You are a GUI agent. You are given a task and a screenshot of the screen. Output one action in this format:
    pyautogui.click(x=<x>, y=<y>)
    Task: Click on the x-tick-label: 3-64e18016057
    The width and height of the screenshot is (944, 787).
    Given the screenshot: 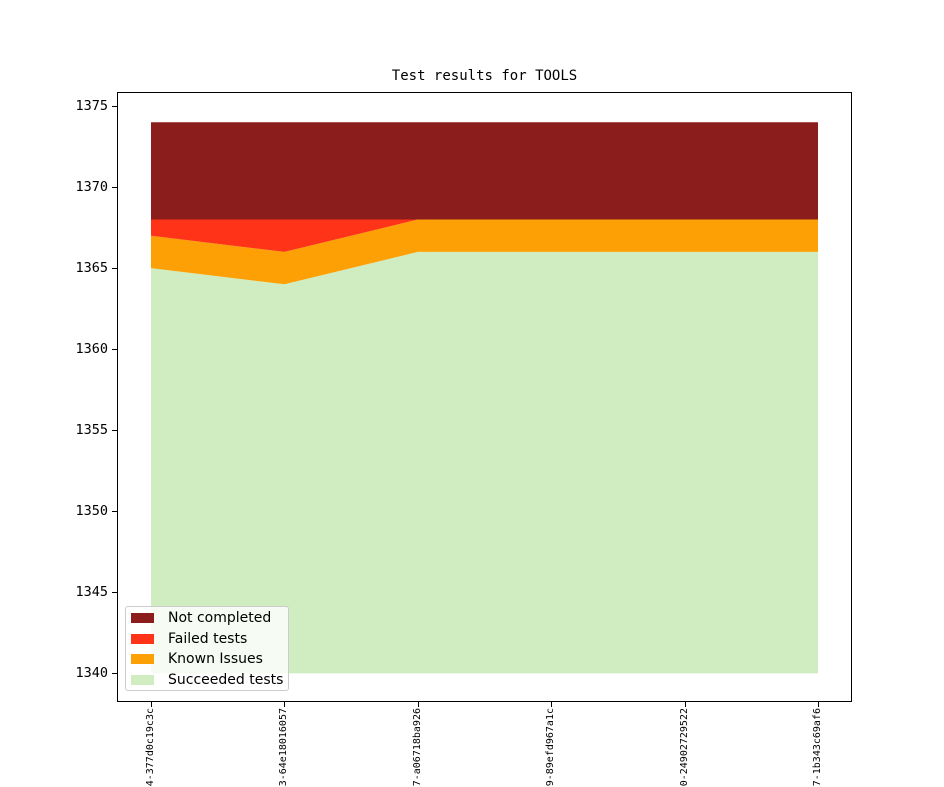 What is the action you would take?
    pyautogui.click(x=283, y=747)
    